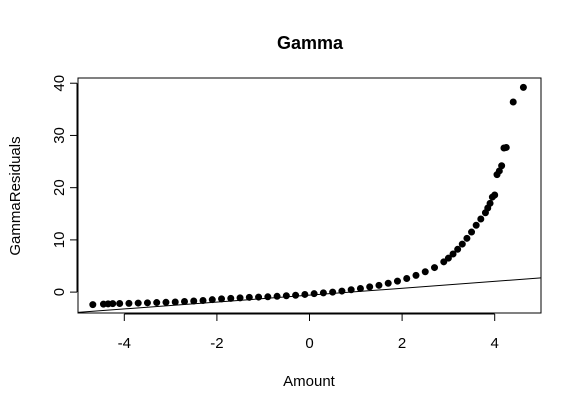 The height and width of the screenshot is (411, 580). I want to click on x-axis: -4 -2 0 2 4, so click(308, 332).